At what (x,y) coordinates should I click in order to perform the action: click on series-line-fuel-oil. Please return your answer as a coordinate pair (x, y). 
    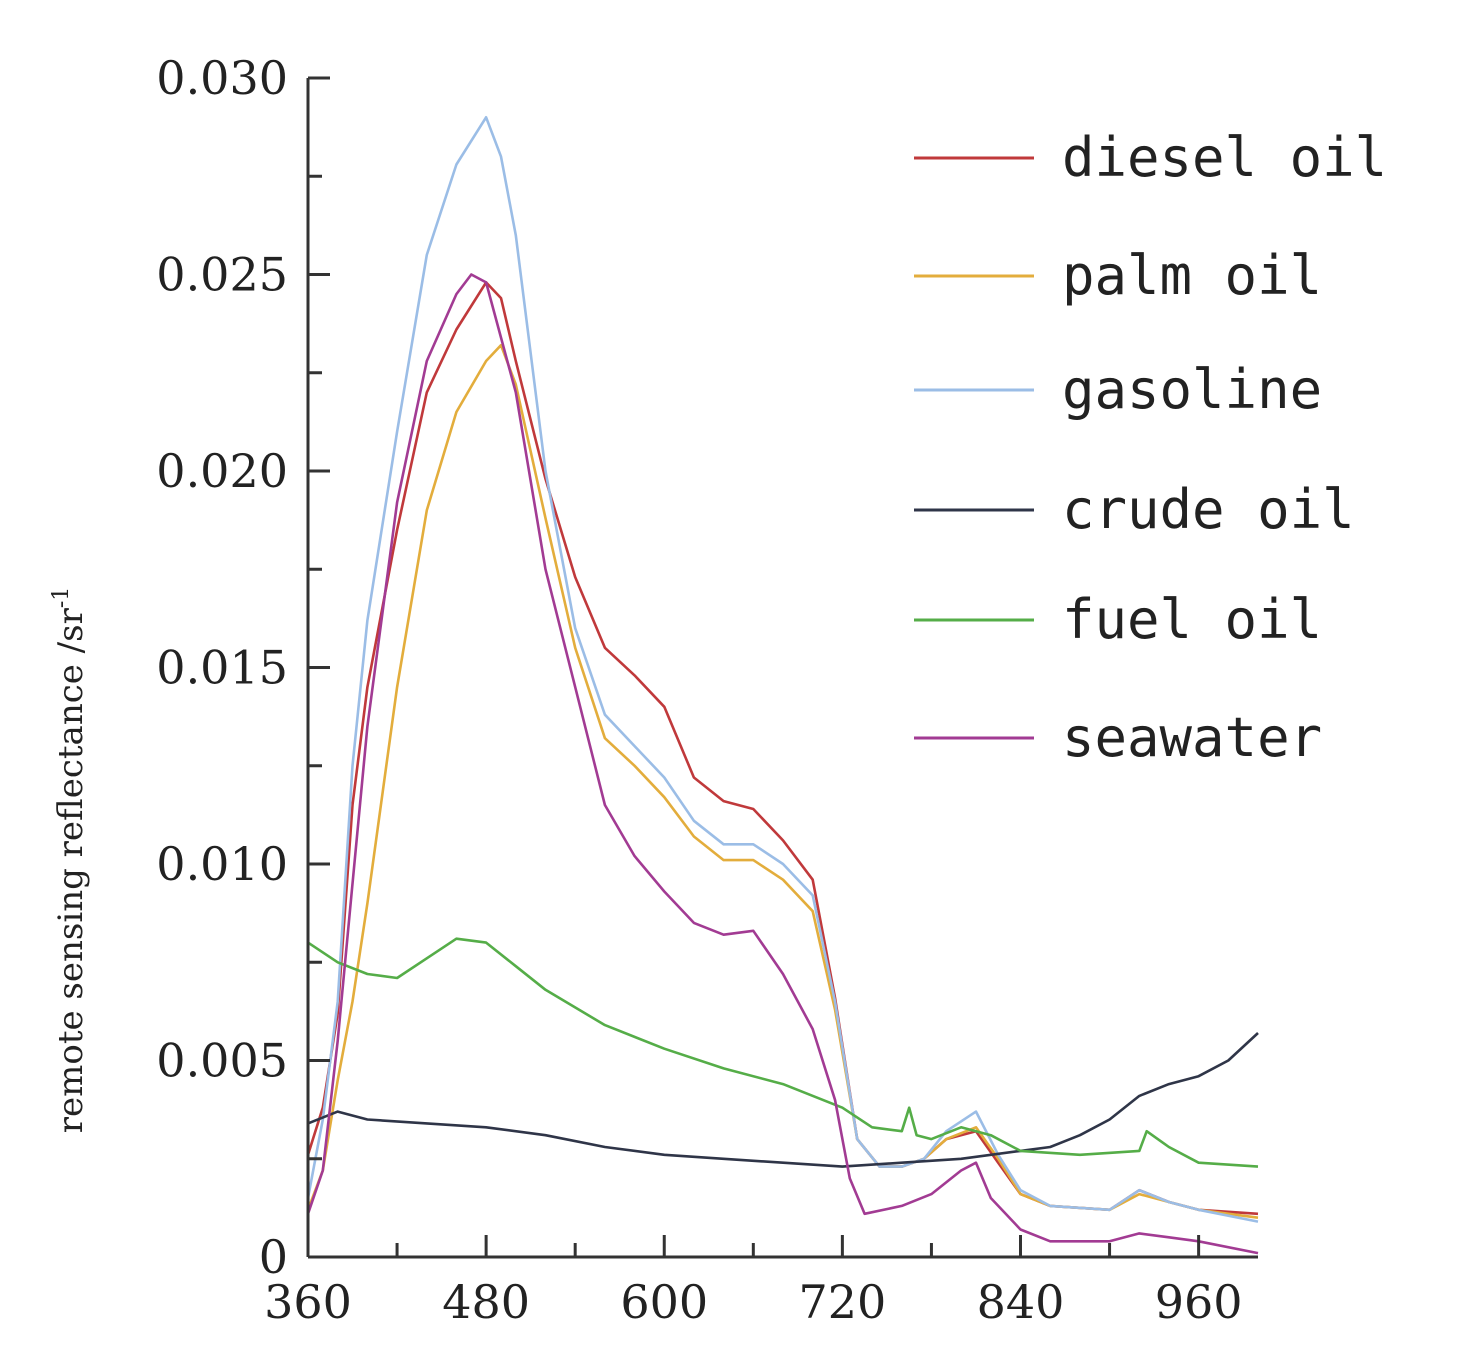
    Looking at the image, I should click on (783, 1052).